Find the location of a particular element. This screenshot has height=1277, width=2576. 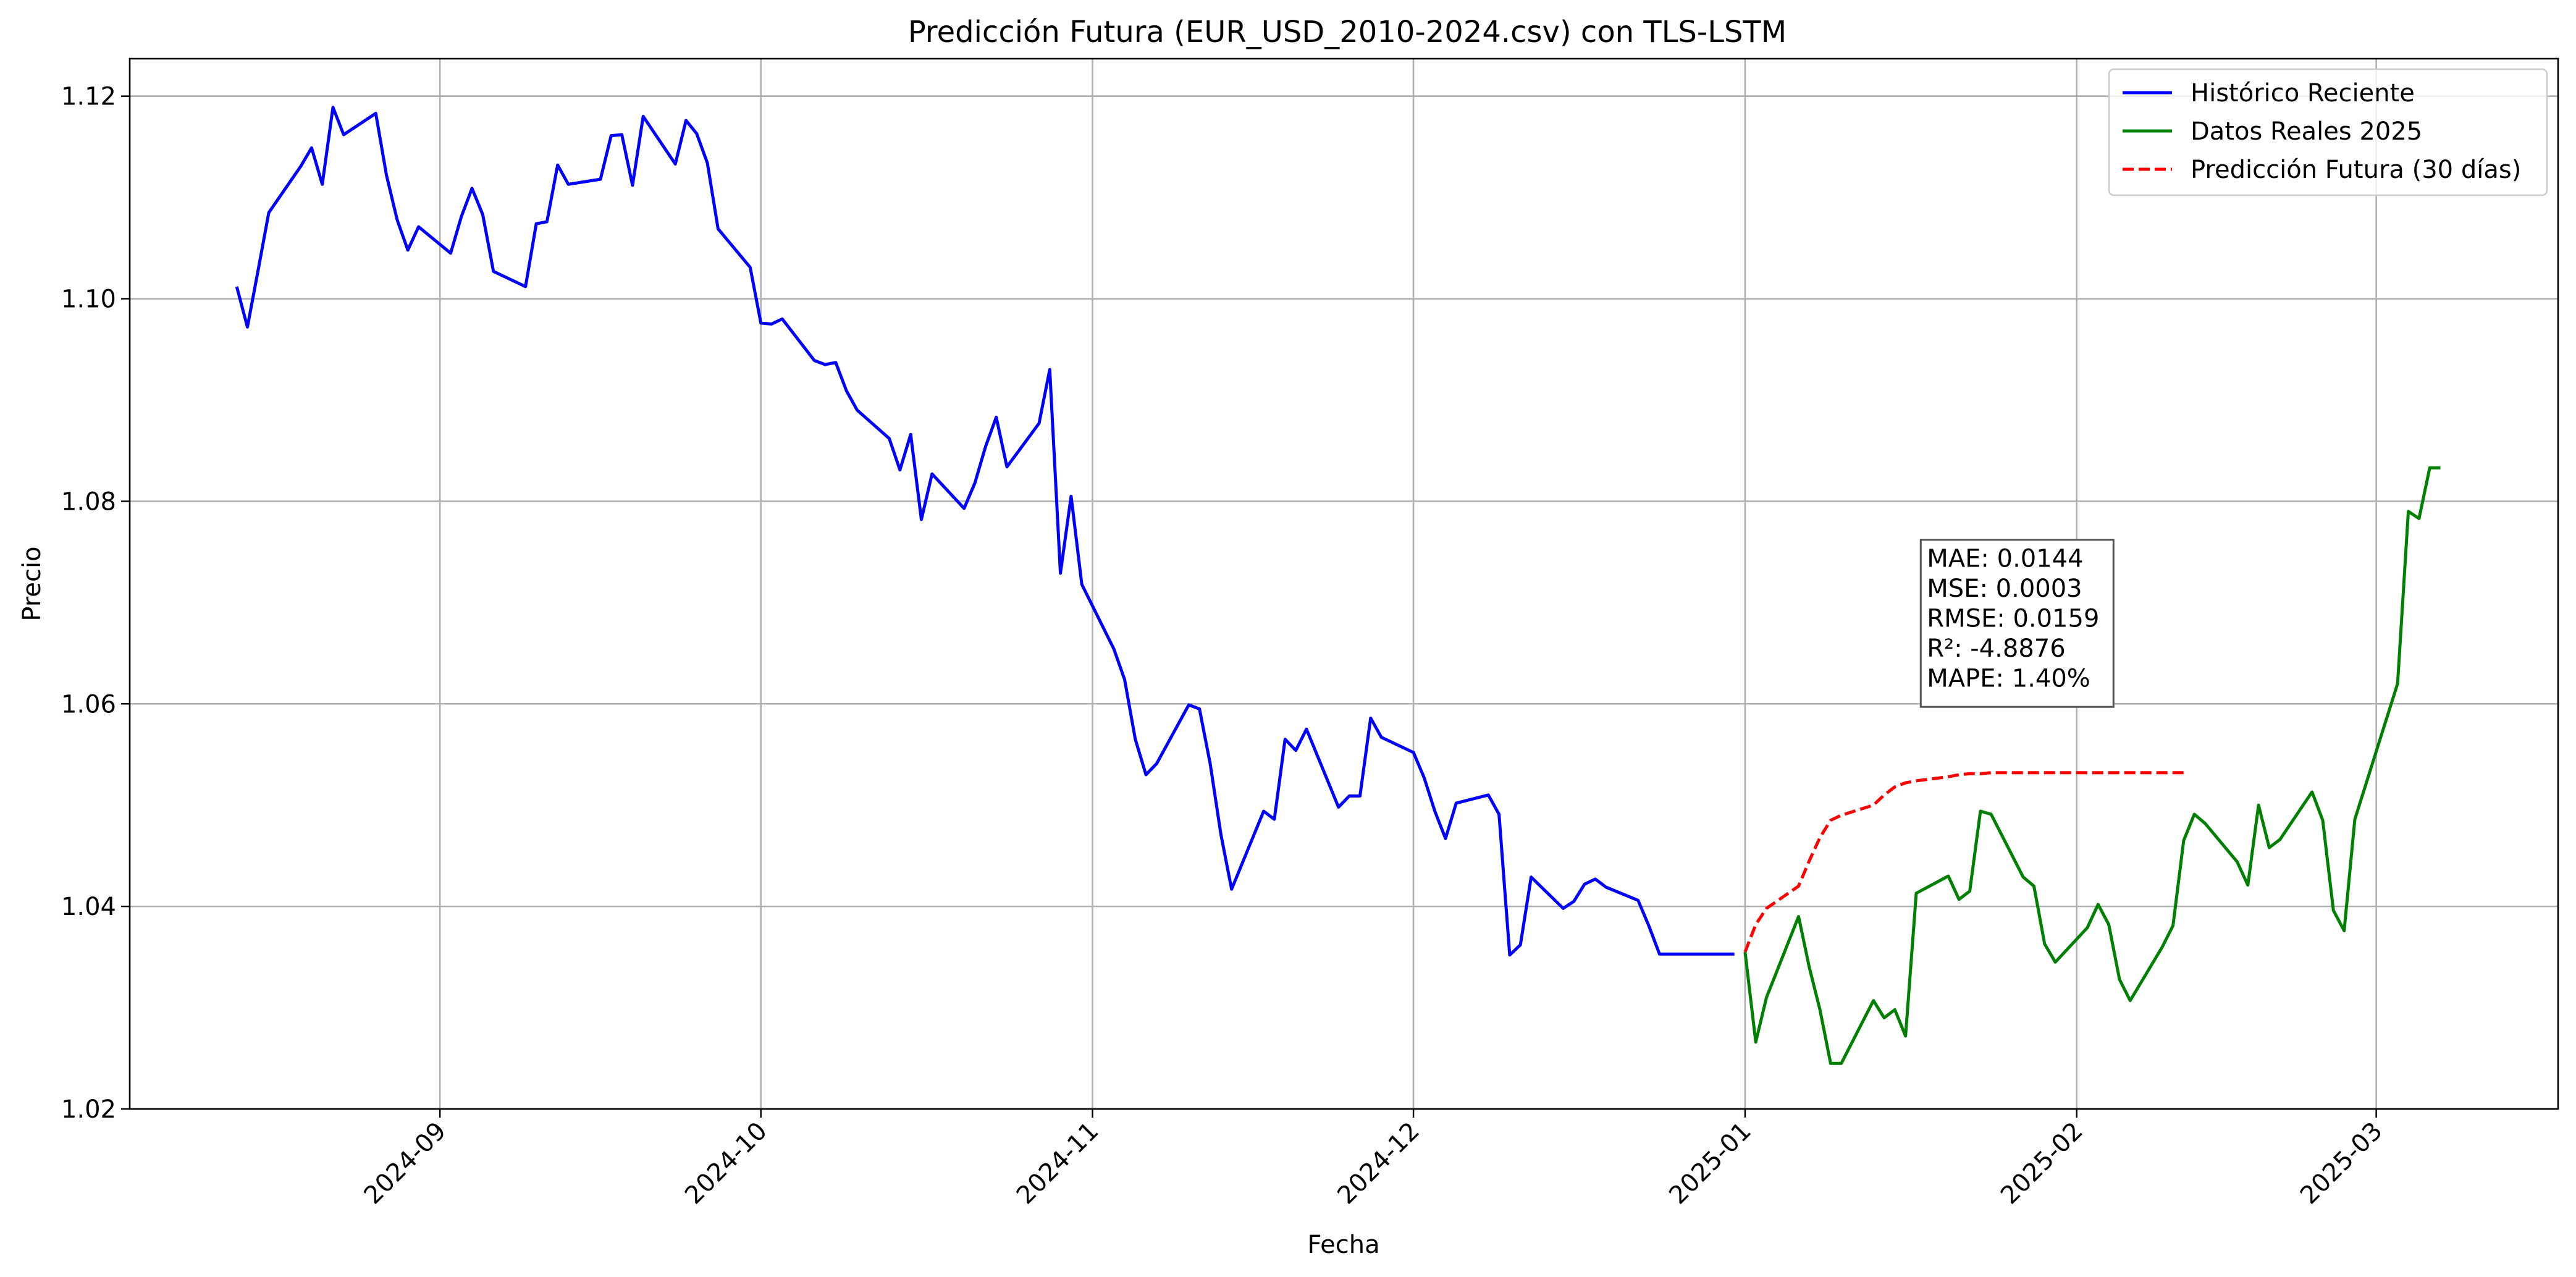

y-tick-label: 1.02 is located at coordinates (88, 1109).